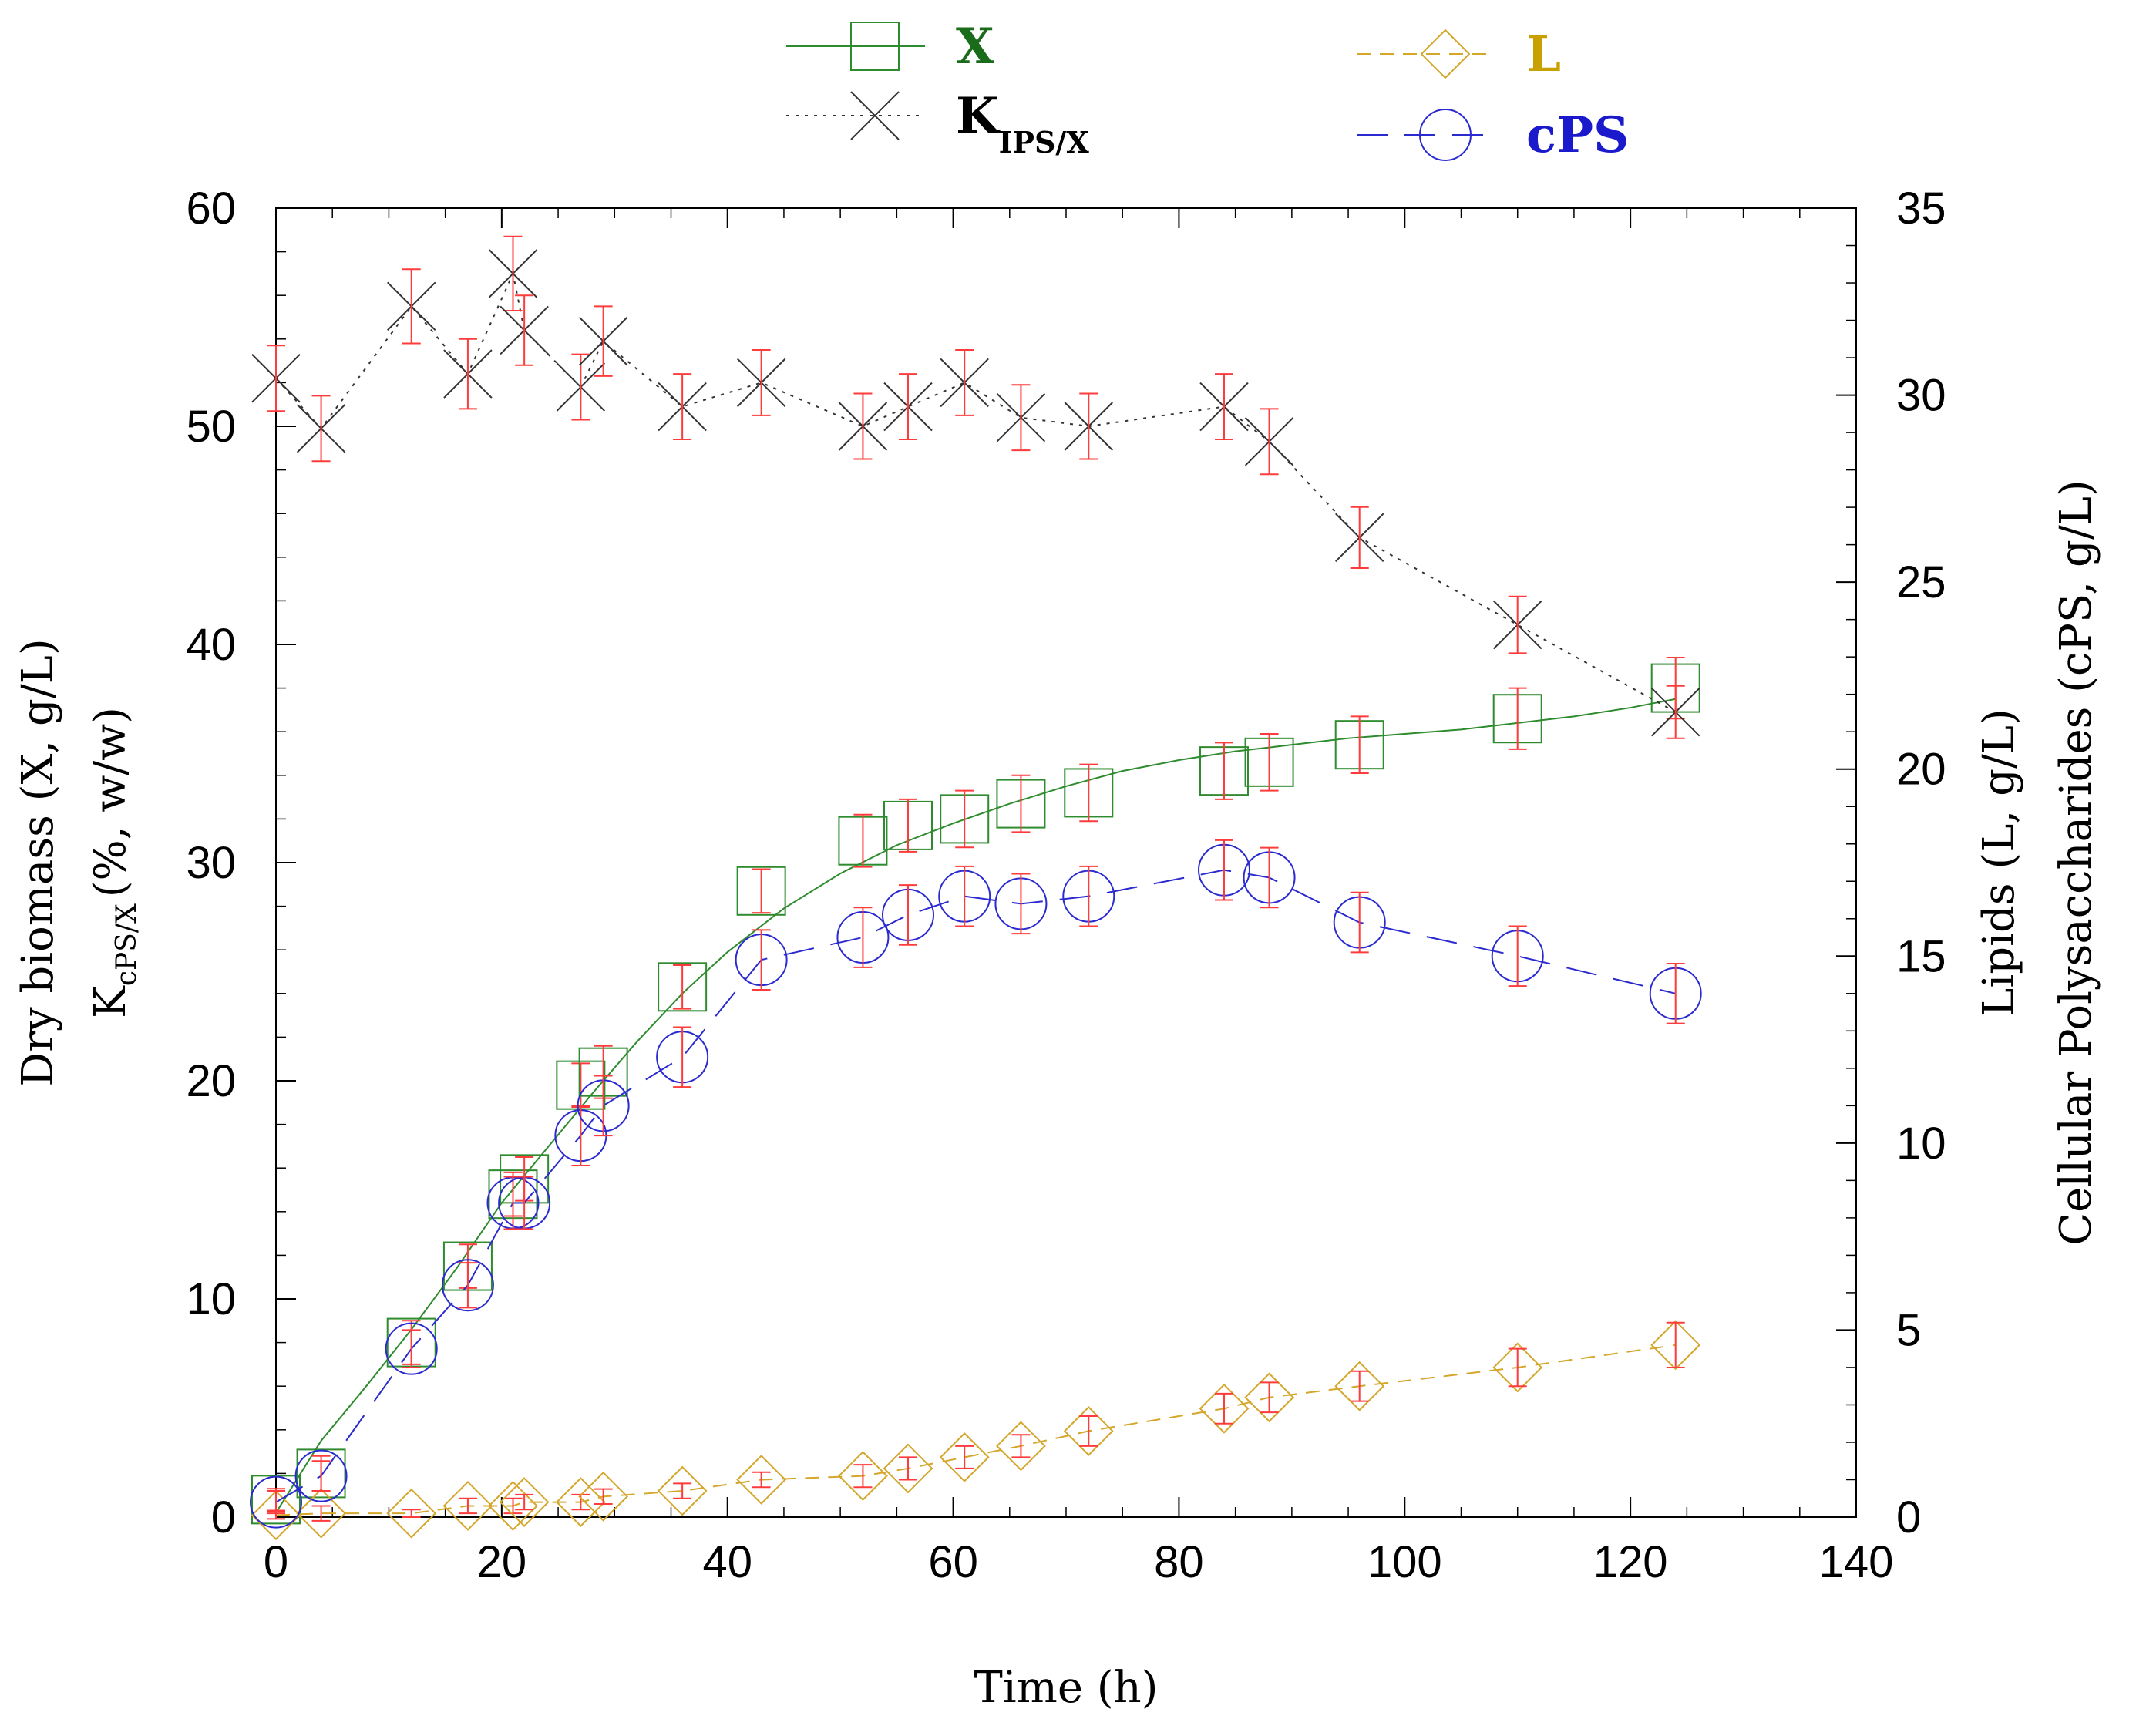  I want to click on y-right-tick-label: 25, so click(1921, 582).